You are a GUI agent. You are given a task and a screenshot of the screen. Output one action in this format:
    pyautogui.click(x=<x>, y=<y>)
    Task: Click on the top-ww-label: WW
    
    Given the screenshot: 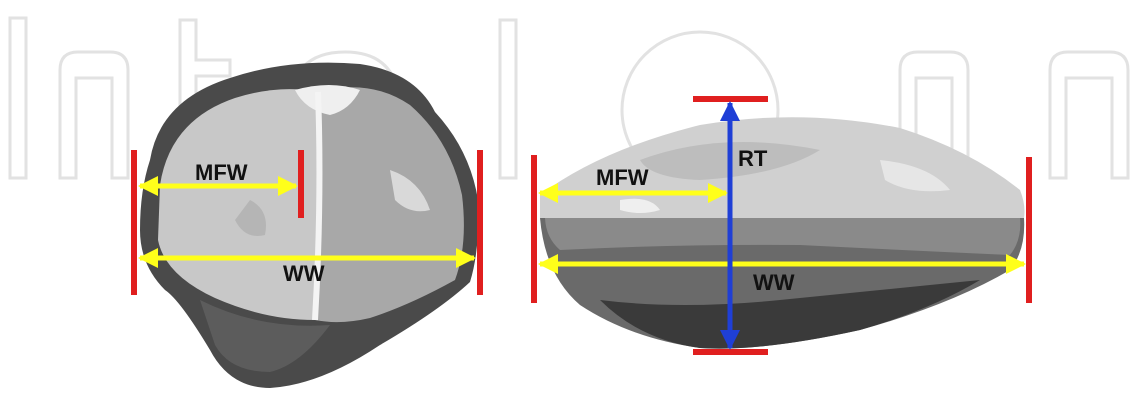 What is the action you would take?
    pyautogui.click(x=304, y=273)
    